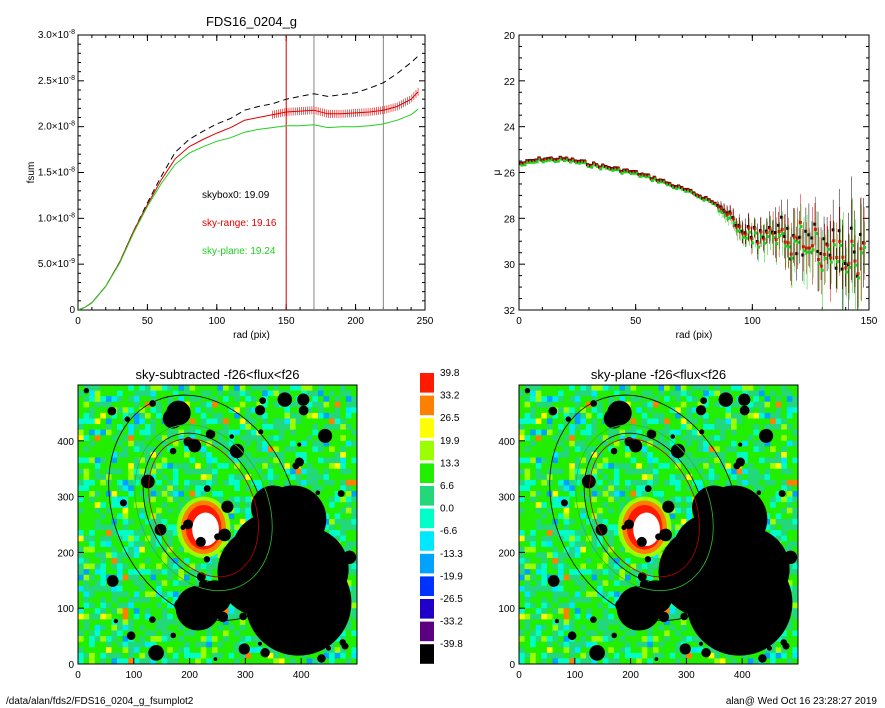  Describe the element at coordinates (451, 554) in the screenshot. I see `colorbar-label: -13.3` at that location.